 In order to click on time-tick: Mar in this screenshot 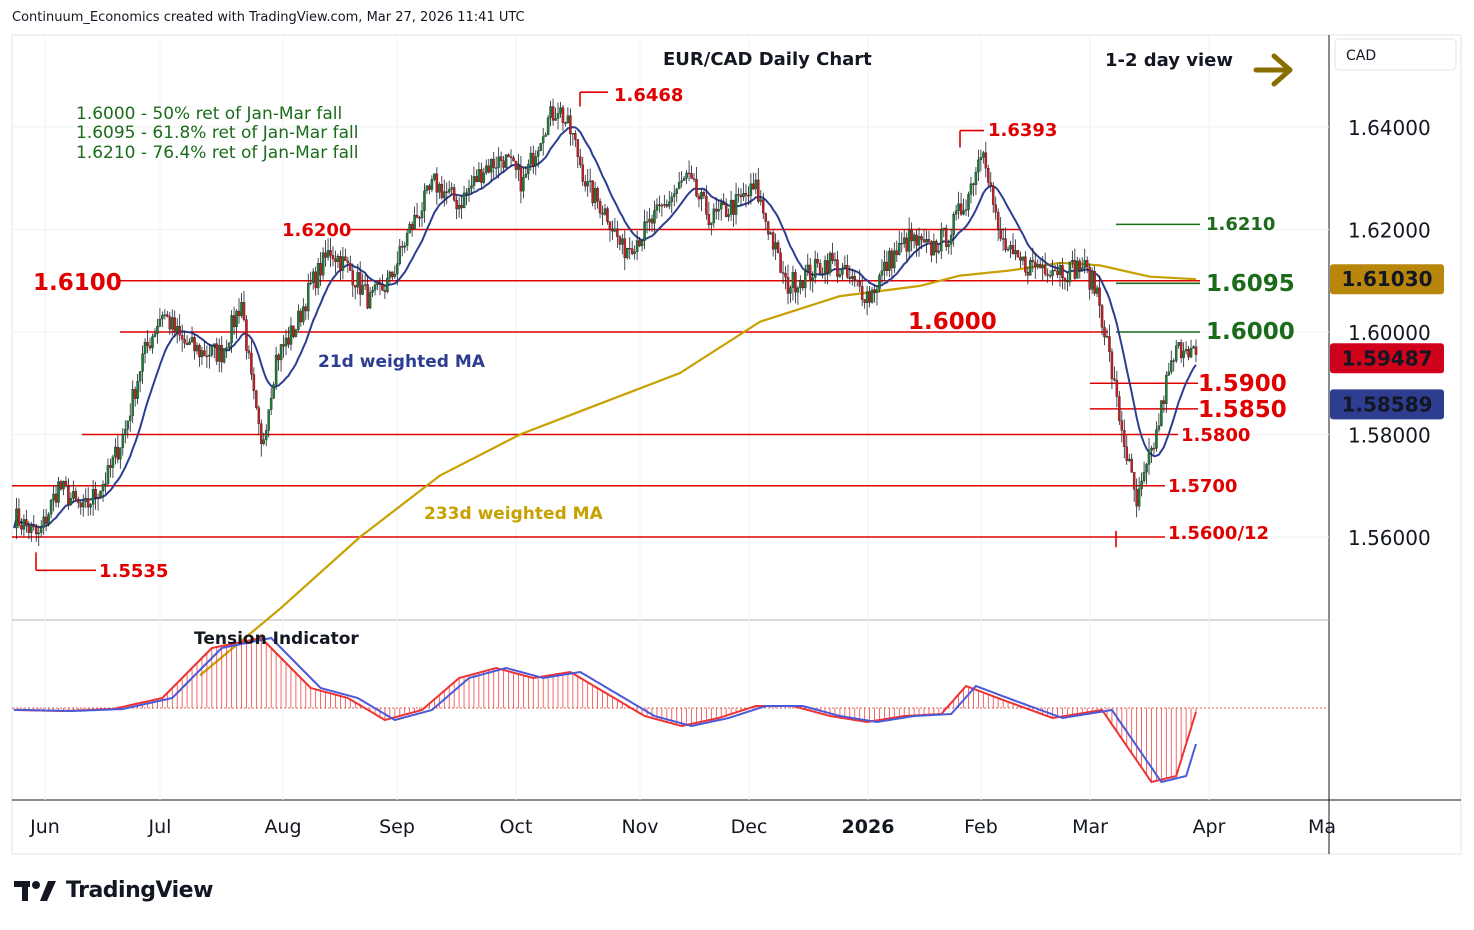, I will do `click(1090, 827)`.